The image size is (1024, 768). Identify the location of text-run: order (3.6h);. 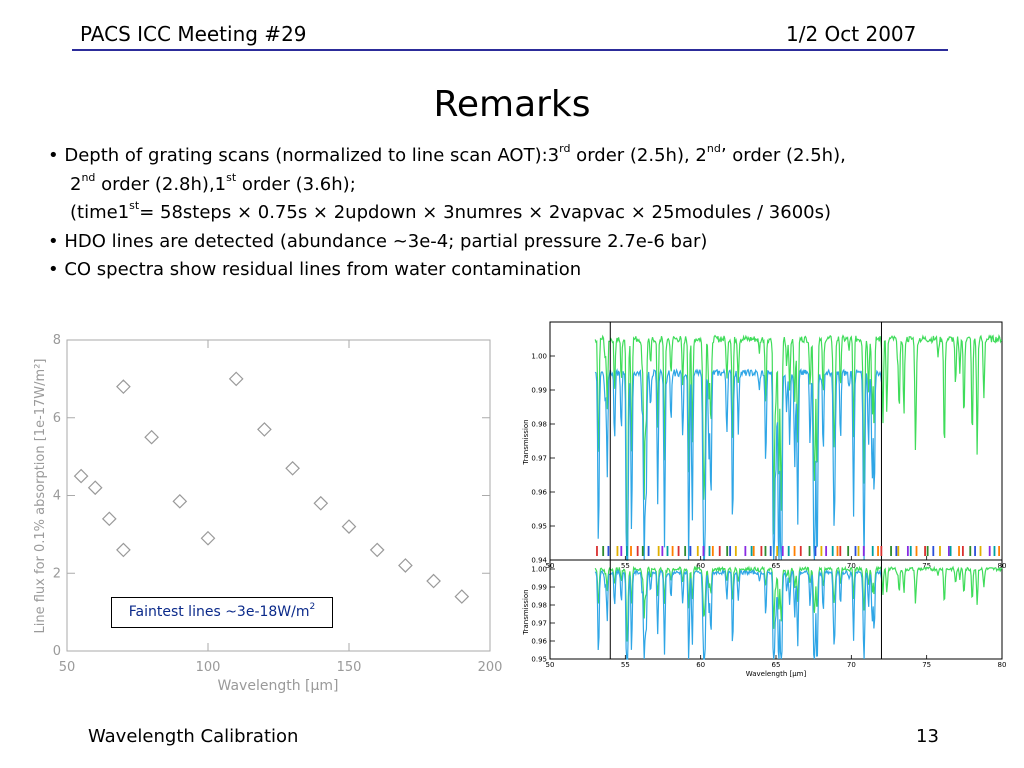
(296, 184).